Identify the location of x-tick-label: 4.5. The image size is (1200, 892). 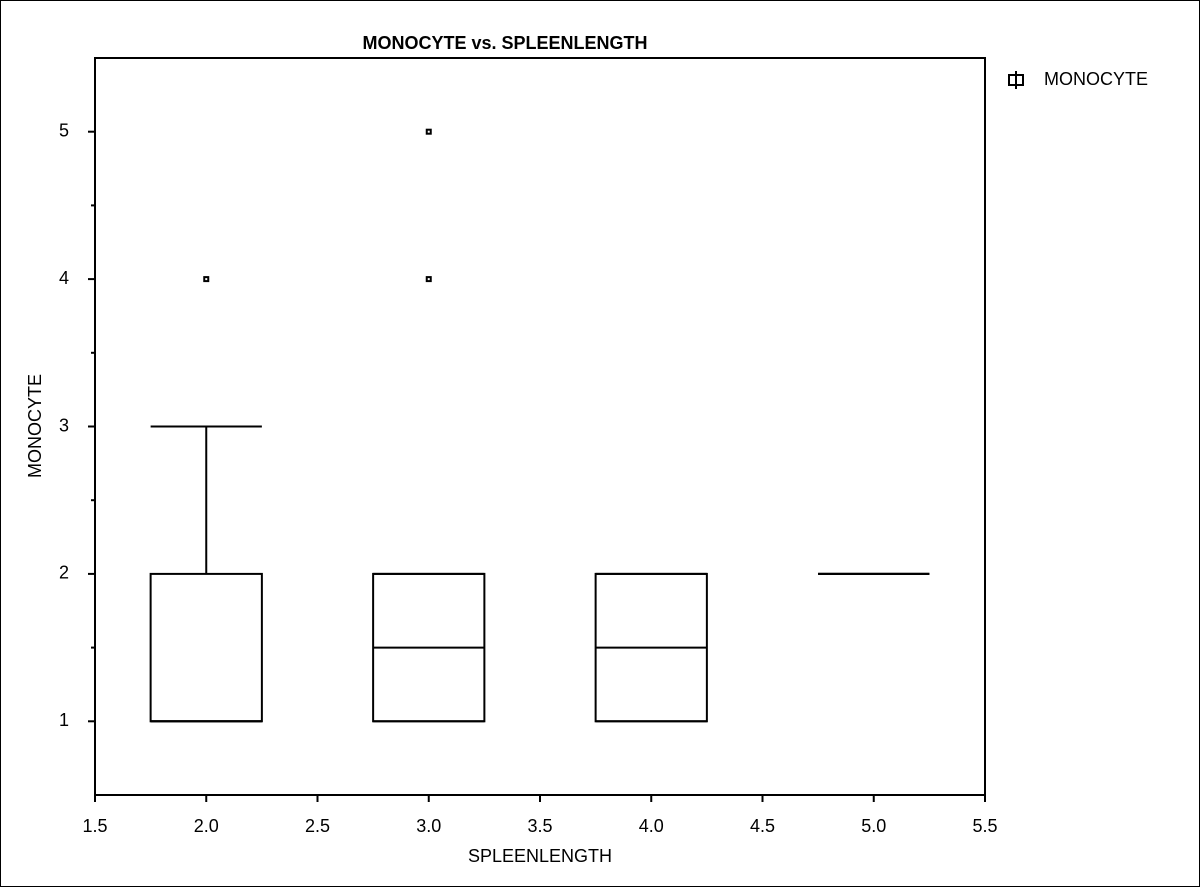
(762, 826).